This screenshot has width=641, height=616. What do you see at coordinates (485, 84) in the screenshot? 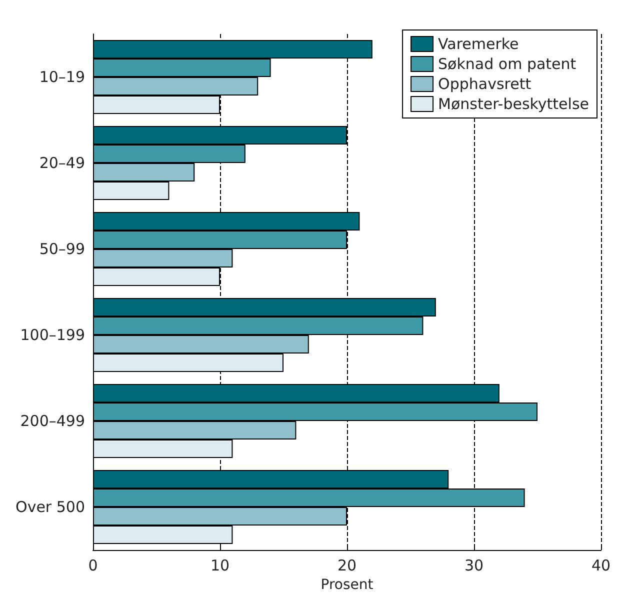
I see `legend-label: Opphavsrett` at bounding box center [485, 84].